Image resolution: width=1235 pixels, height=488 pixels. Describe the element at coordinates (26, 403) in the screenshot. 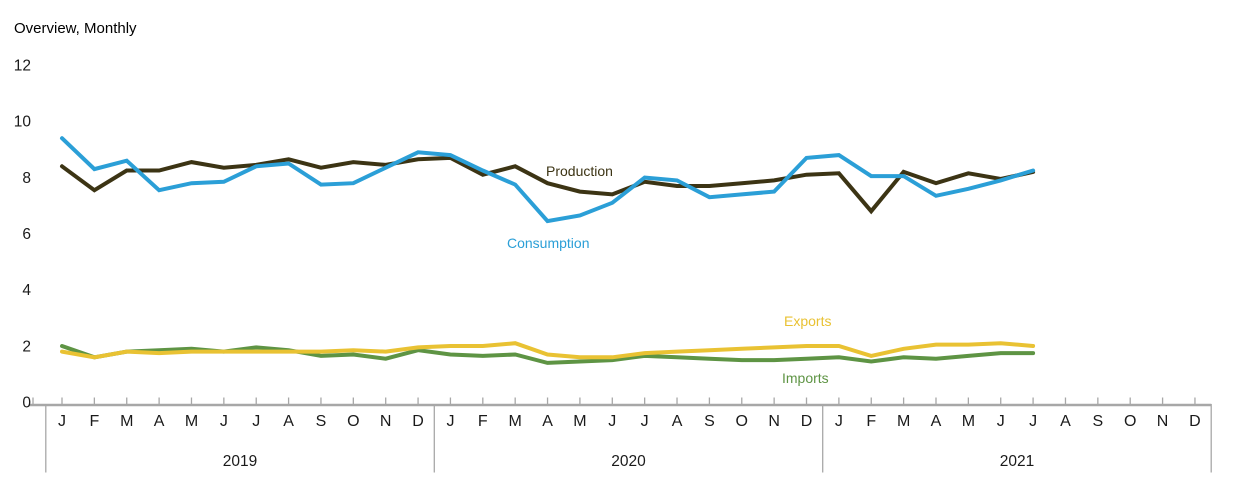

I see `y-axis-label: 0` at that location.